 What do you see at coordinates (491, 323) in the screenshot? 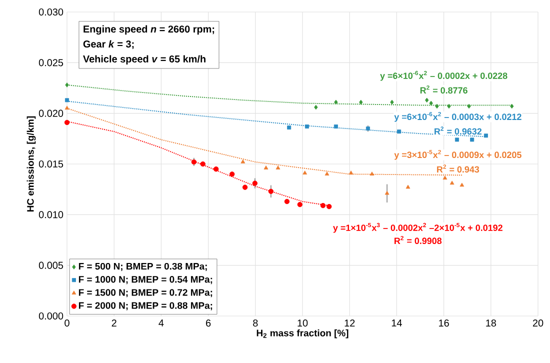
I see `x-tick-label: 18` at bounding box center [491, 323].